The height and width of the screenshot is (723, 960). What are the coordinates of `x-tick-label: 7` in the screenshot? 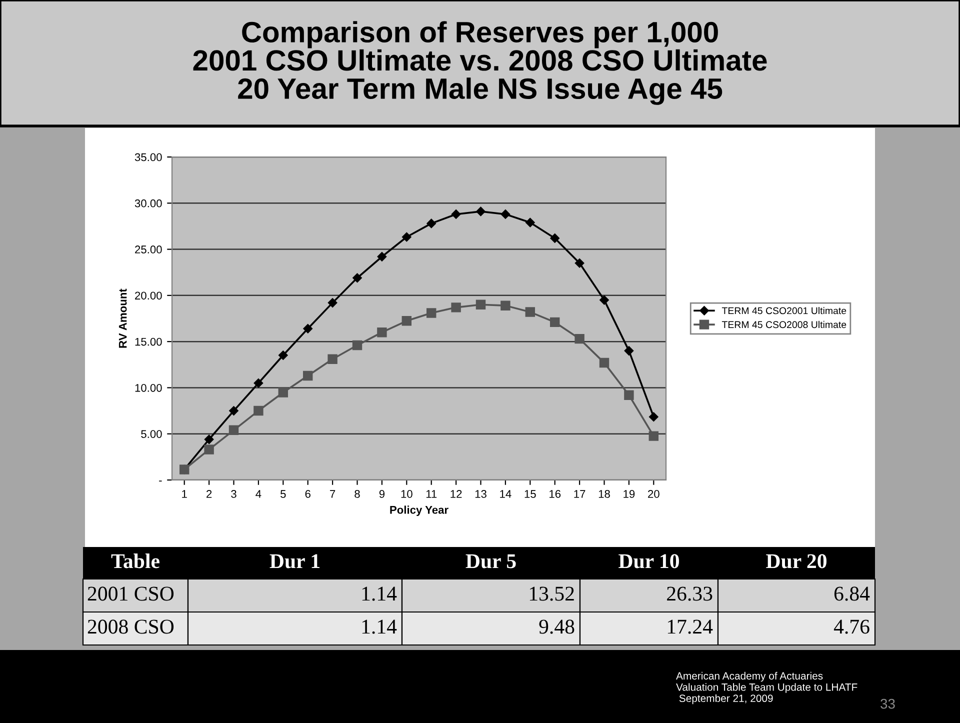 It's located at (333, 494).